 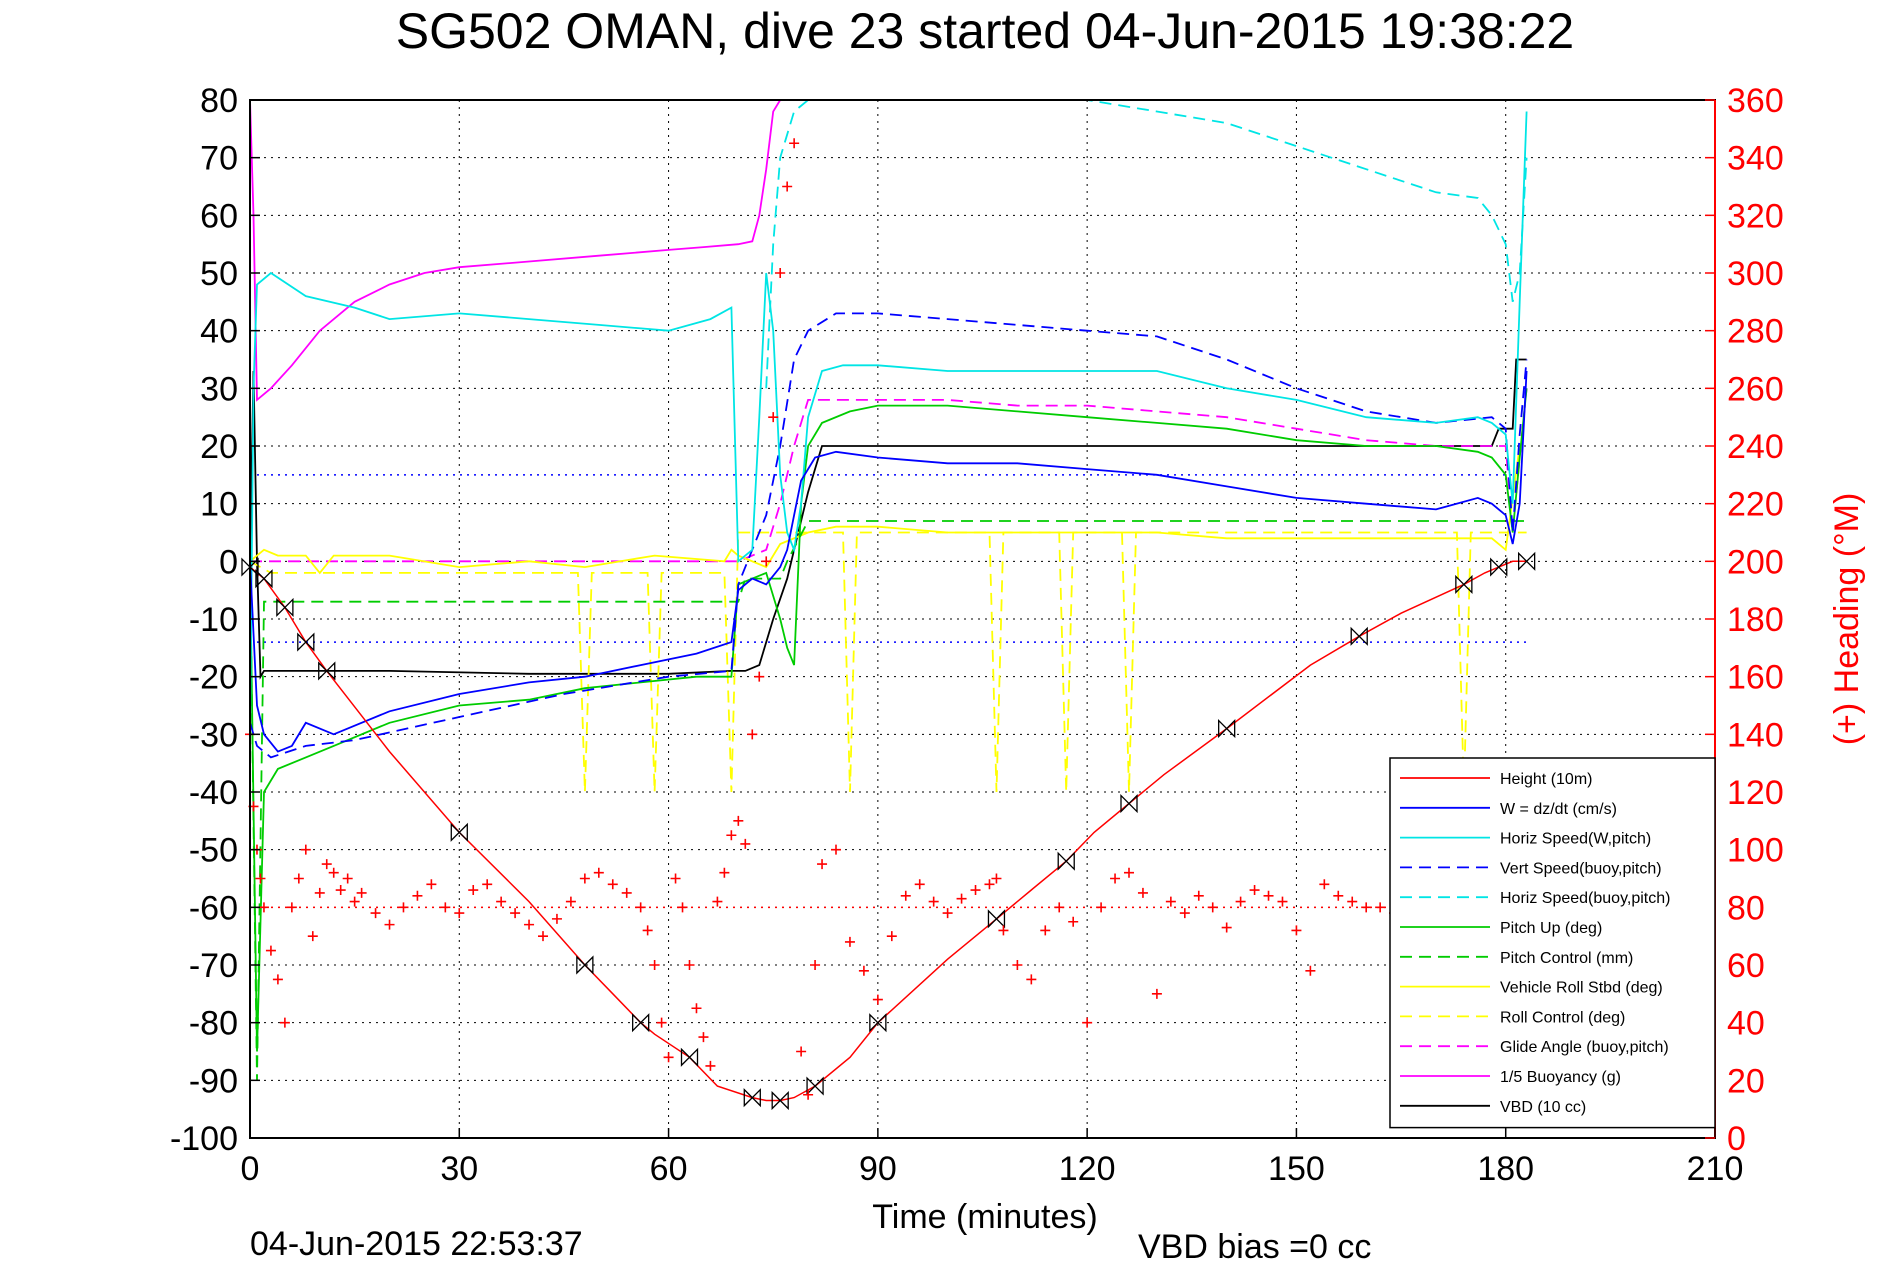 I want to click on legend-label: Horiz Speed(buoy,pitch), so click(x=1585, y=898).